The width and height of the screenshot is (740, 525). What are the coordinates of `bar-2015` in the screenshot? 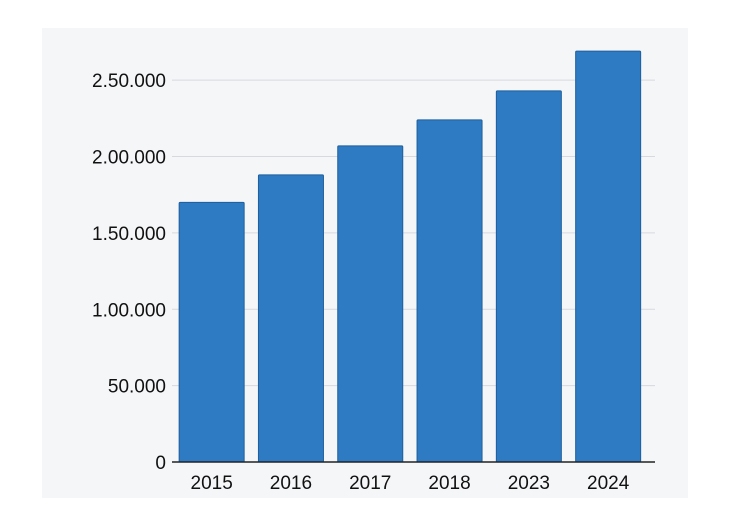 It's located at (211, 332).